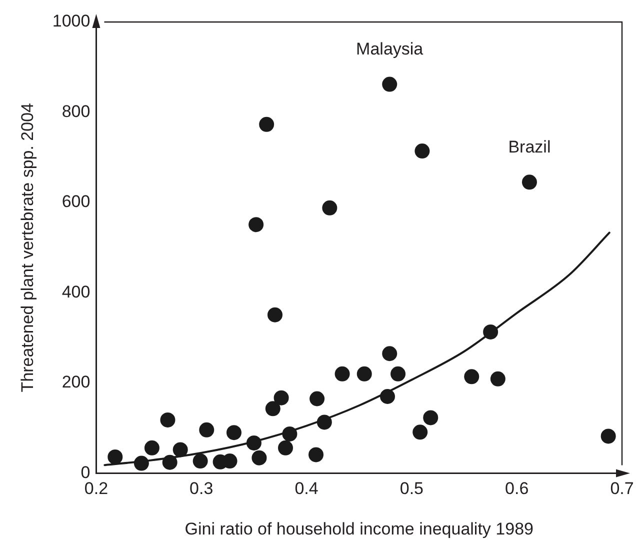 The width and height of the screenshot is (640, 550). Describe the element at coordinates (359, 528) in the screenshot. I see `x-axis-title: Gini ratio of household income inequality 1989` at that location.